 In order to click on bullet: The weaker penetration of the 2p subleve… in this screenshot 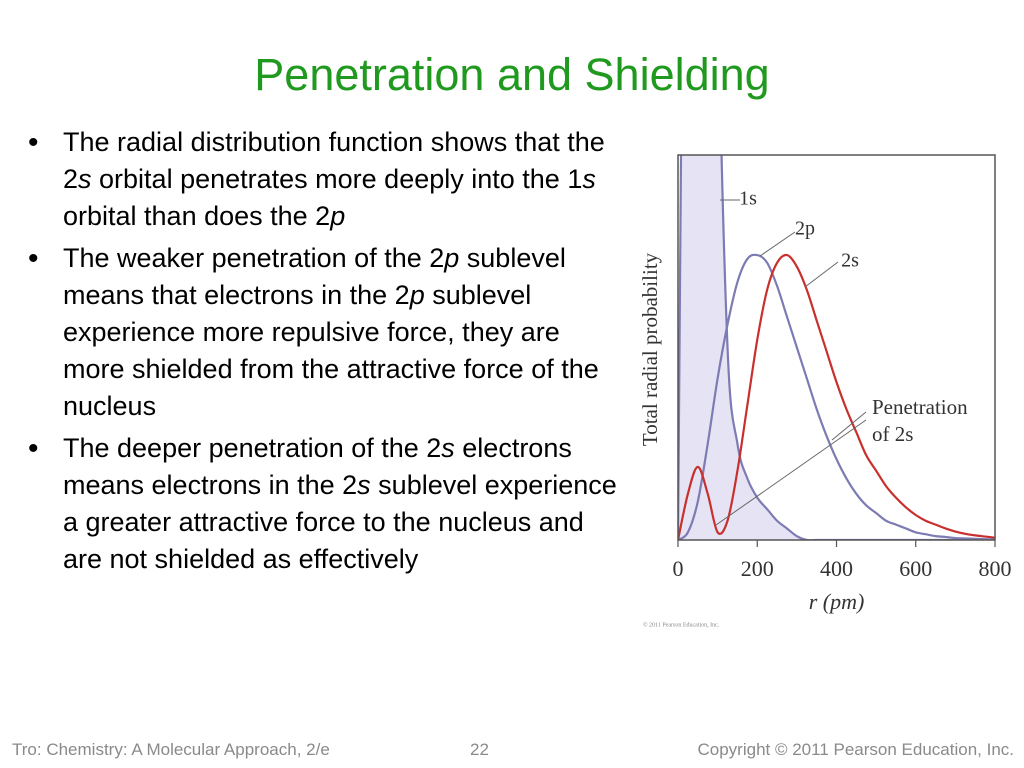, I will do `click(328, 332)`.